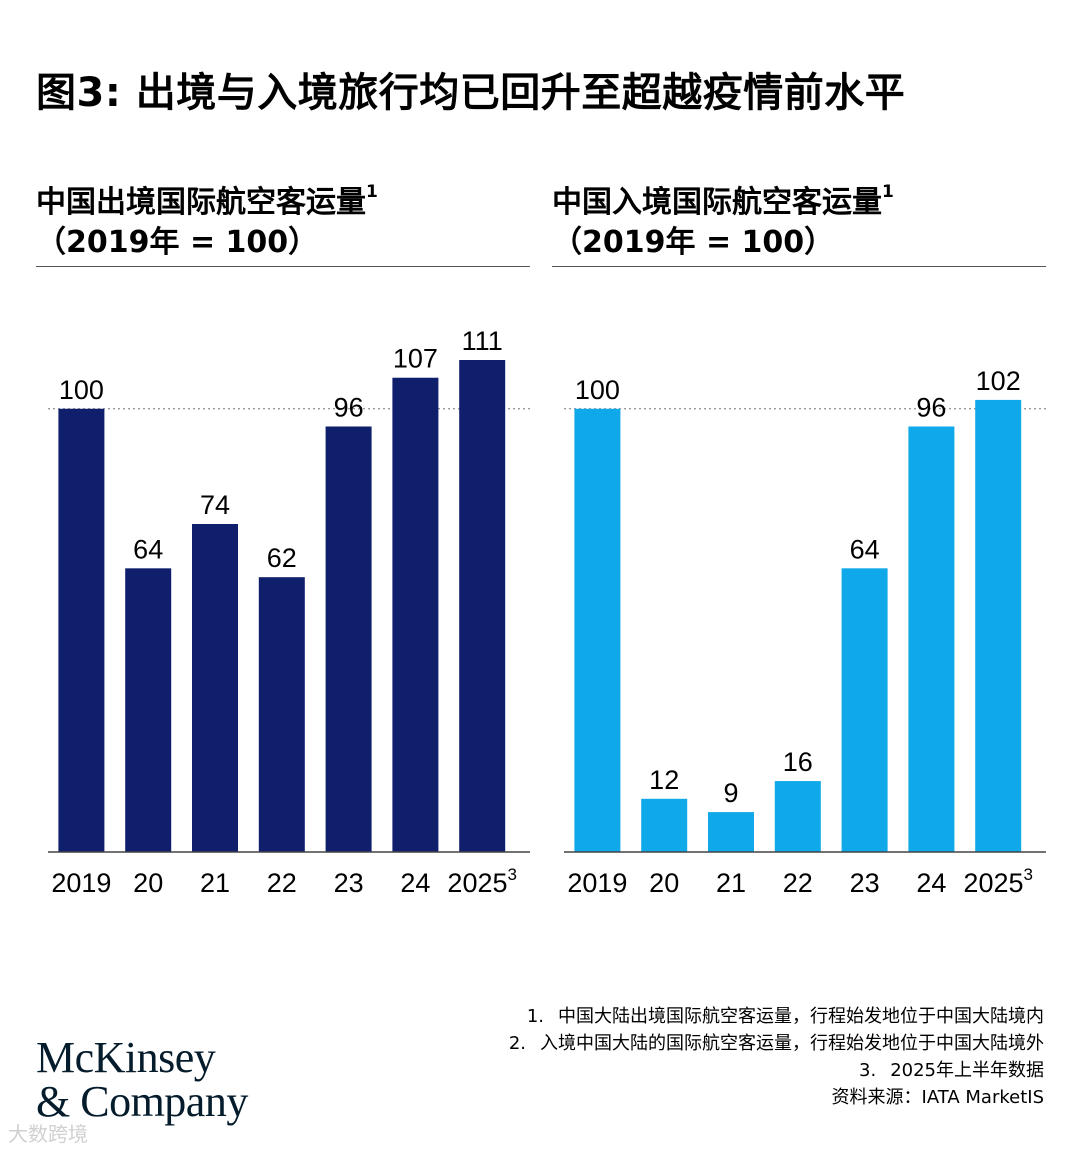  Describe the element at coordinates (798, 883) in the screenshot. I see `inbound-tick-label-22: 22` at that location.